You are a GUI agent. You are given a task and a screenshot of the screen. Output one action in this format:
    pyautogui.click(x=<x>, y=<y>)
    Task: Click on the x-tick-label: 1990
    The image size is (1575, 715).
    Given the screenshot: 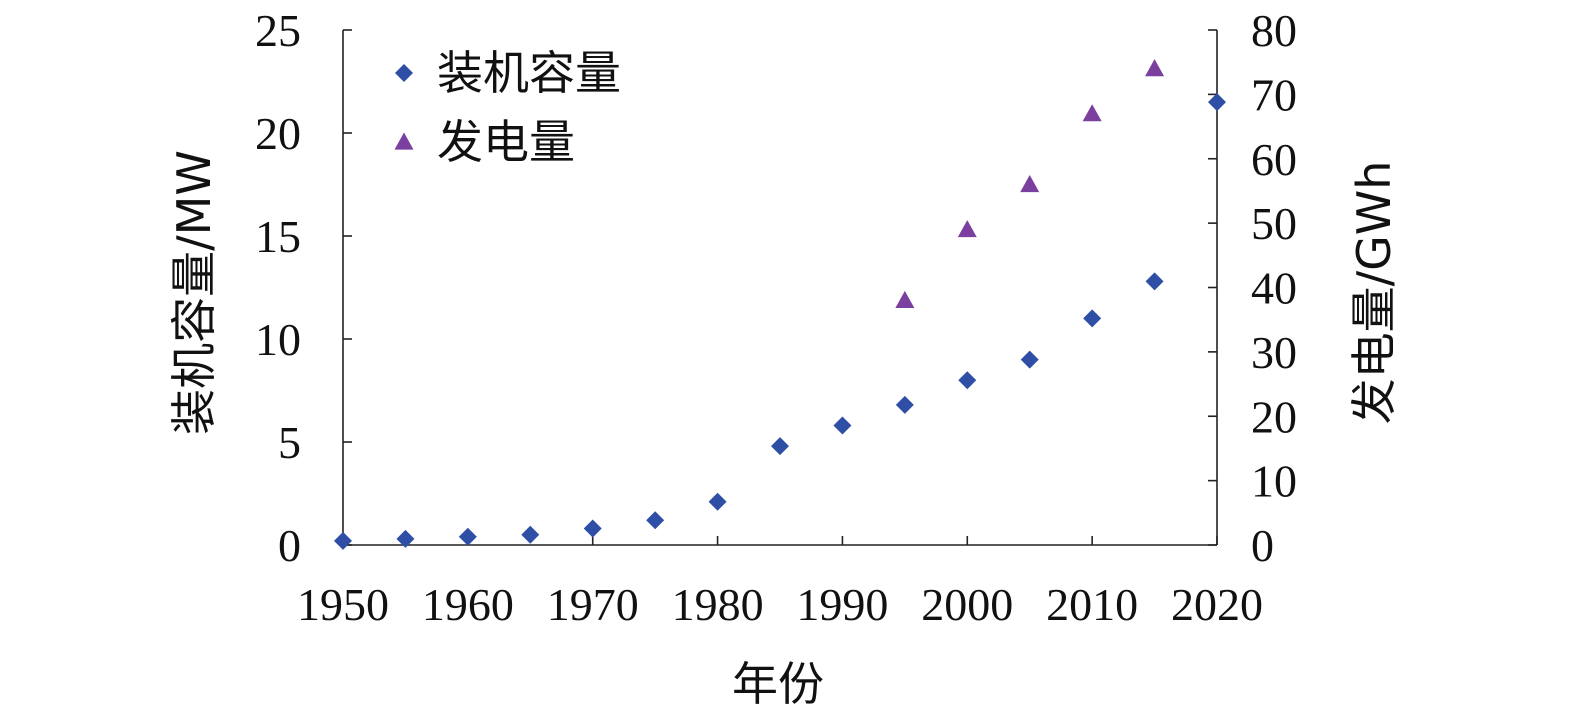 What is the action you would take?
    pyautogui.click(x=842, y=604)
    